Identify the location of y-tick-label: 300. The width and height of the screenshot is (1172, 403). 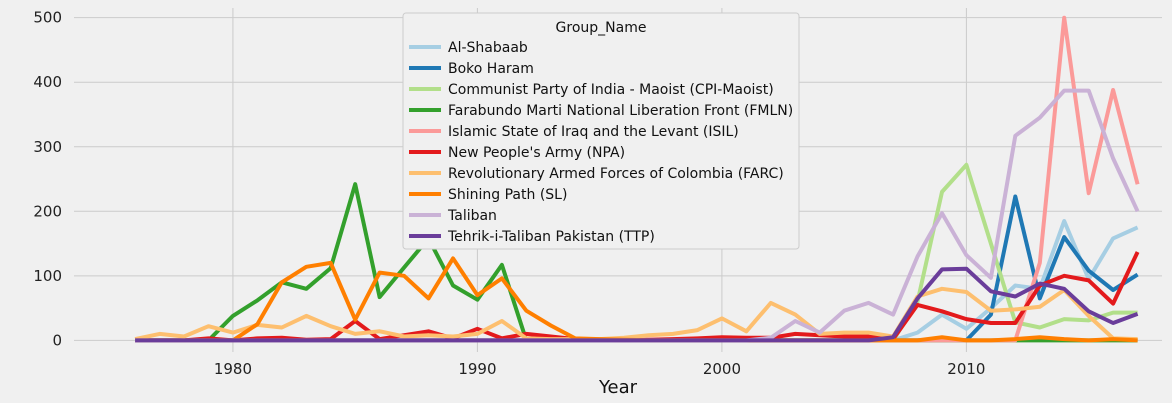
(47, 147).